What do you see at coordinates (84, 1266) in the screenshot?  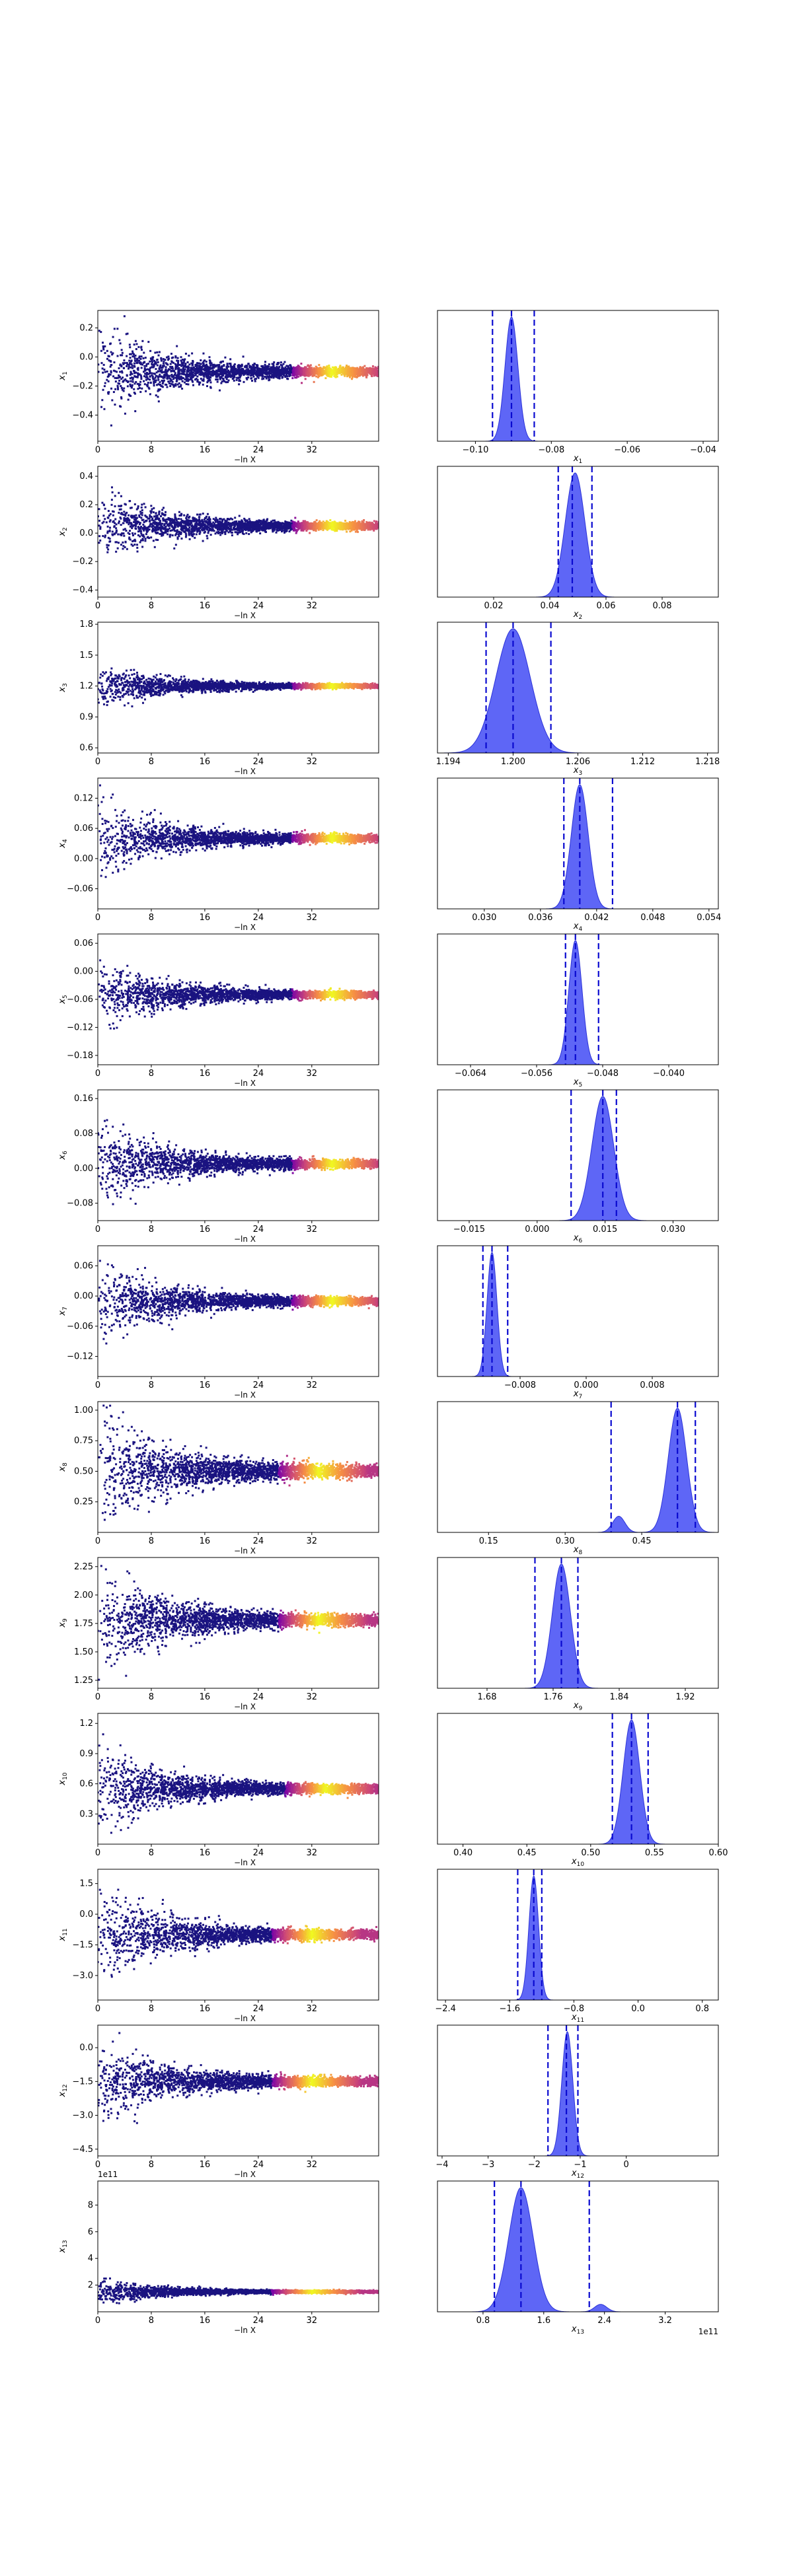 I see `trace-ytick-label: 0.06` at bounding box center [84, 1266].